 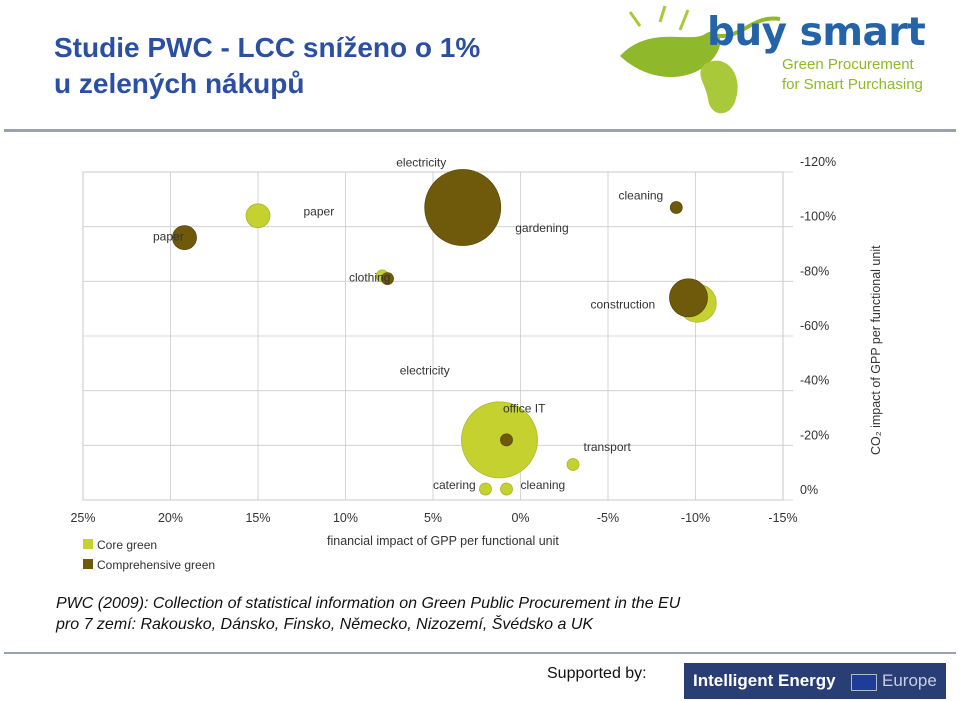 I want to click on bubble-comprehensive-electricity, so click(x=463, y=207).